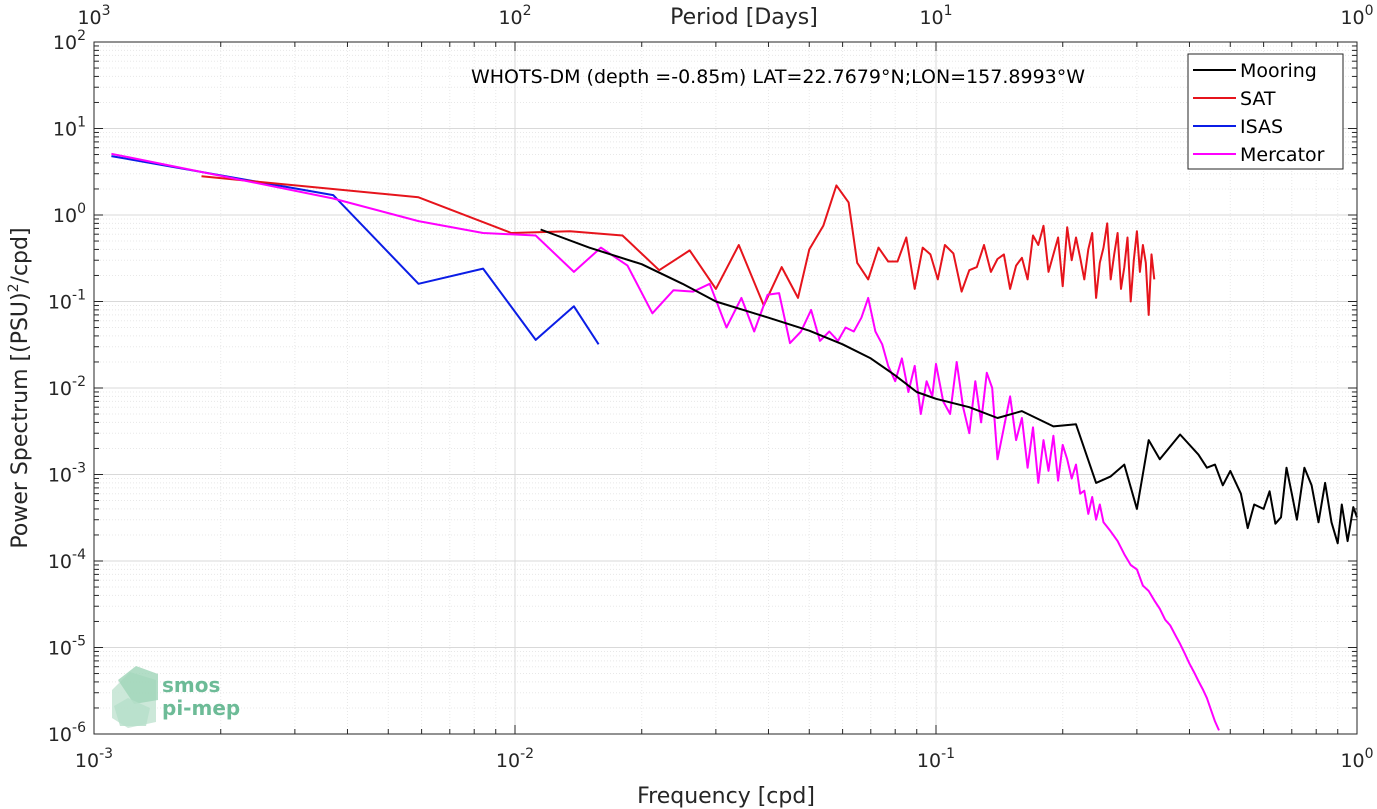 The image size is (1377, 809). I want to click on top-tick-label-exp: 0, so click(1369, 11).